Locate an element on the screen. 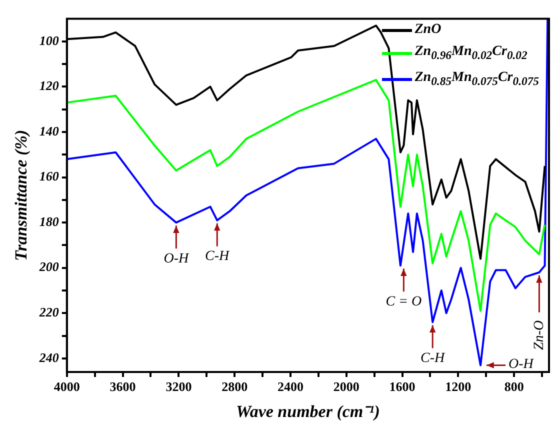  x-tick-label: 4000 is located at coordinates (67, 386).